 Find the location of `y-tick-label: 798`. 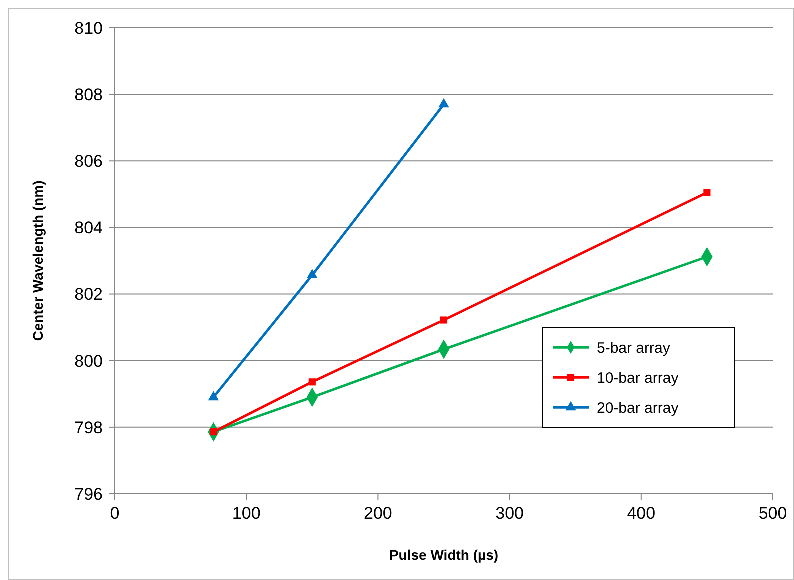

y-tick-label: 798 is located at coordinates (88, 428).